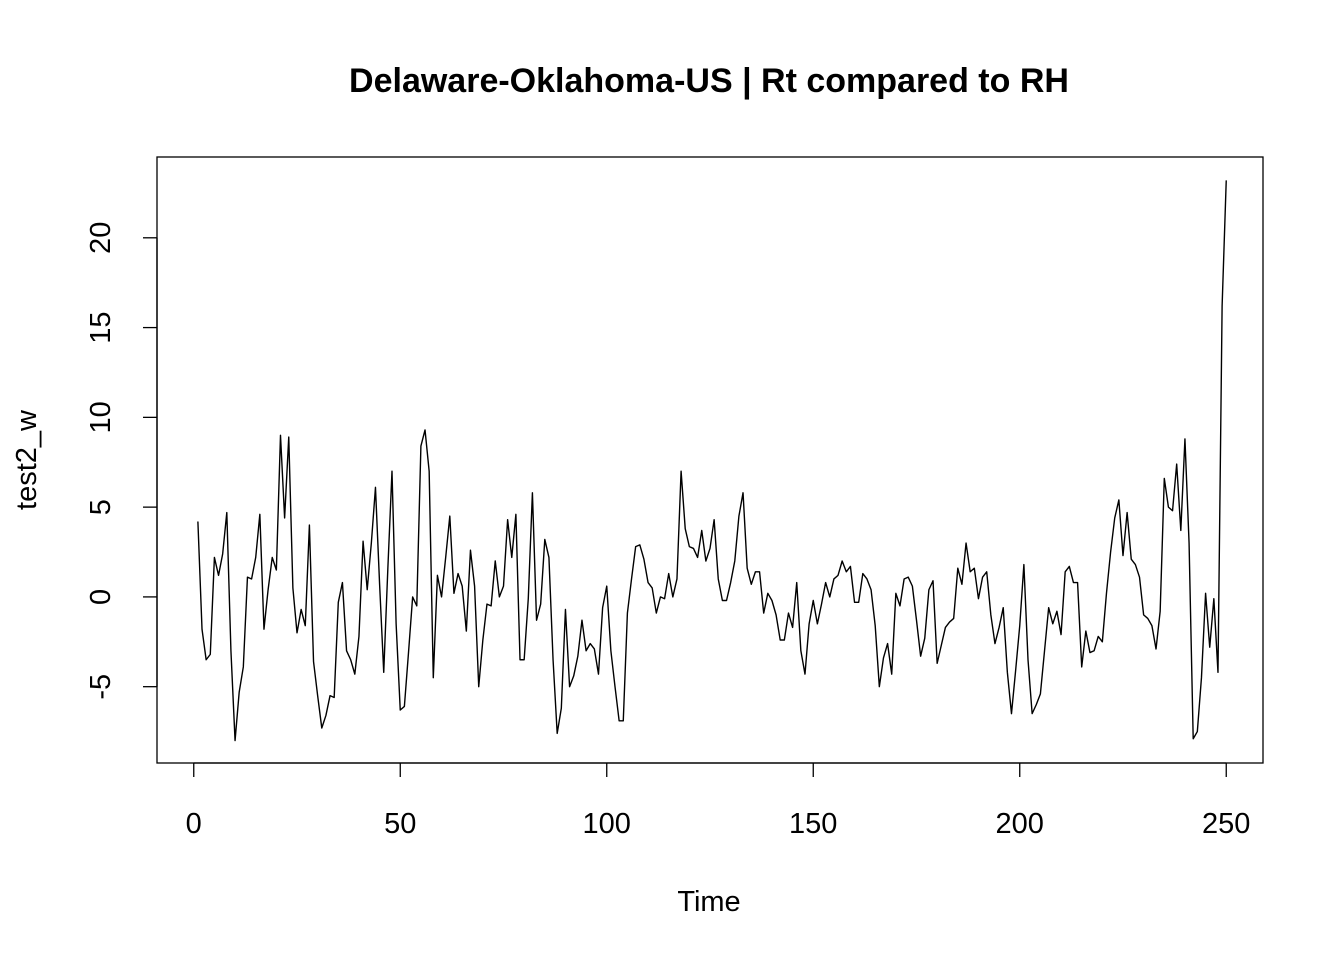  What do you see at coordinates (400, 824) in the screenshot?
I see `x-tick-label: 50` at bounding box center [400, 824].